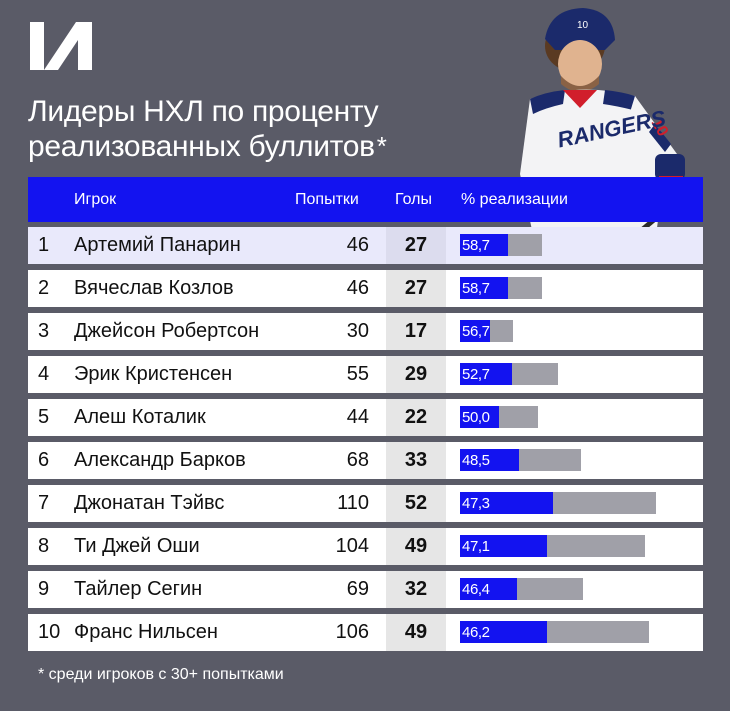 The height and width of the screenshot is (711, 730). I want to click on row-goals: 17, so click(416, 331).